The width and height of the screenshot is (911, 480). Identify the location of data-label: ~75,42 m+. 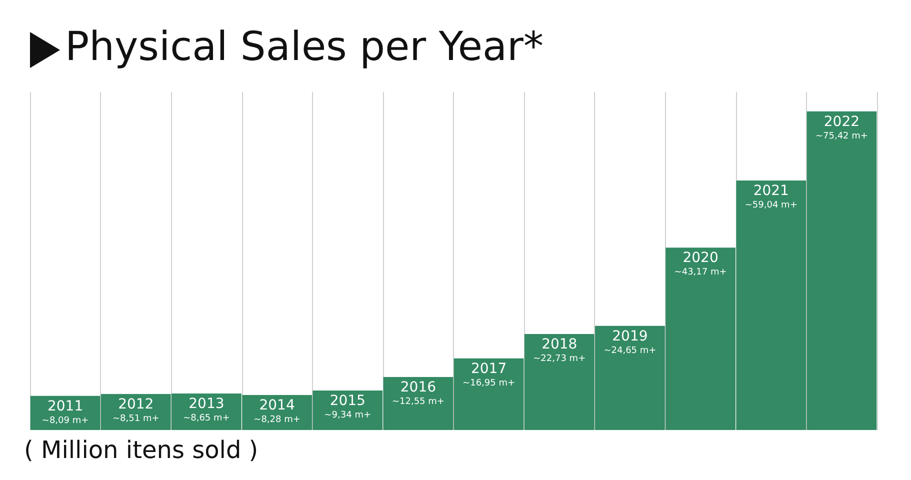
(841, 136).